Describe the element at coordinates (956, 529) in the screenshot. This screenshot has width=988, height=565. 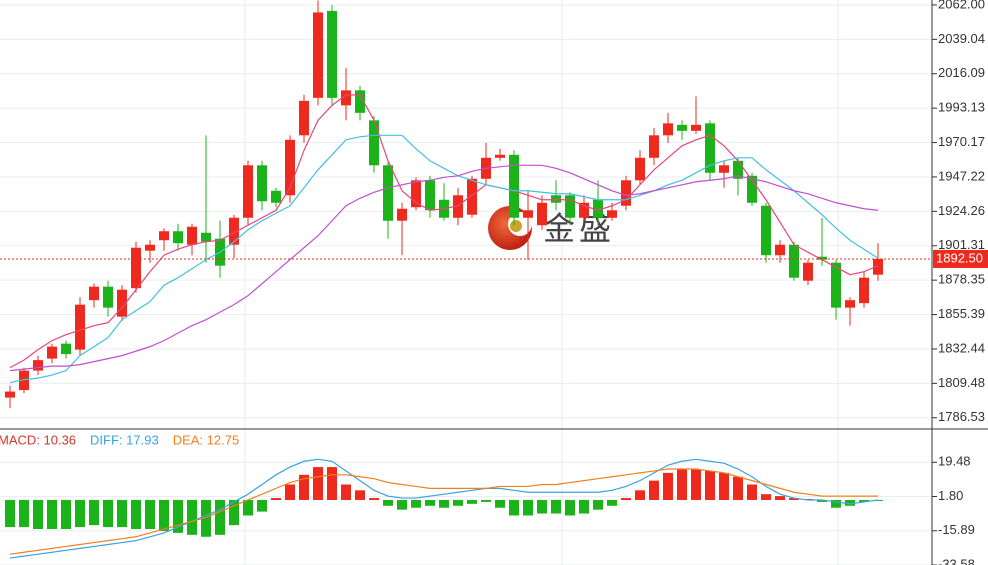
I see `y-tick-label: -15.89` at that location.